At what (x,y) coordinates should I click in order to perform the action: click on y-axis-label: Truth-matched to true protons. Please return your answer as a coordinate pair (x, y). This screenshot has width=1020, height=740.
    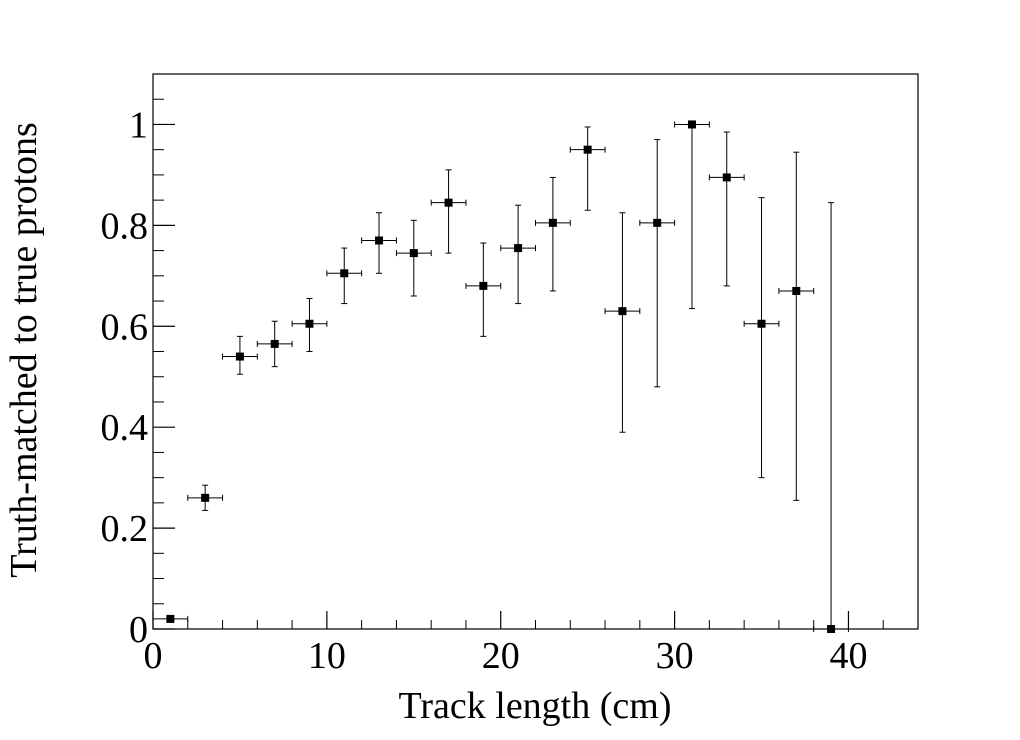
    Looking at the image, I should click on (24, 350).